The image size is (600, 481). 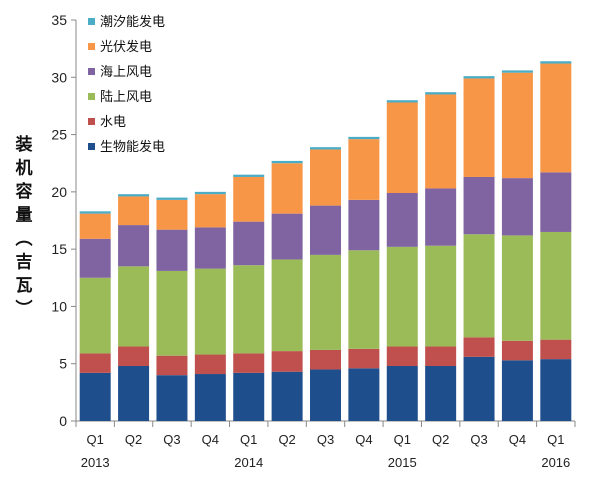 What do you see at coordinates (126, 97) in the screenshot?
I see `legend-label: 陆上风电` at bounding box center [126, 97].